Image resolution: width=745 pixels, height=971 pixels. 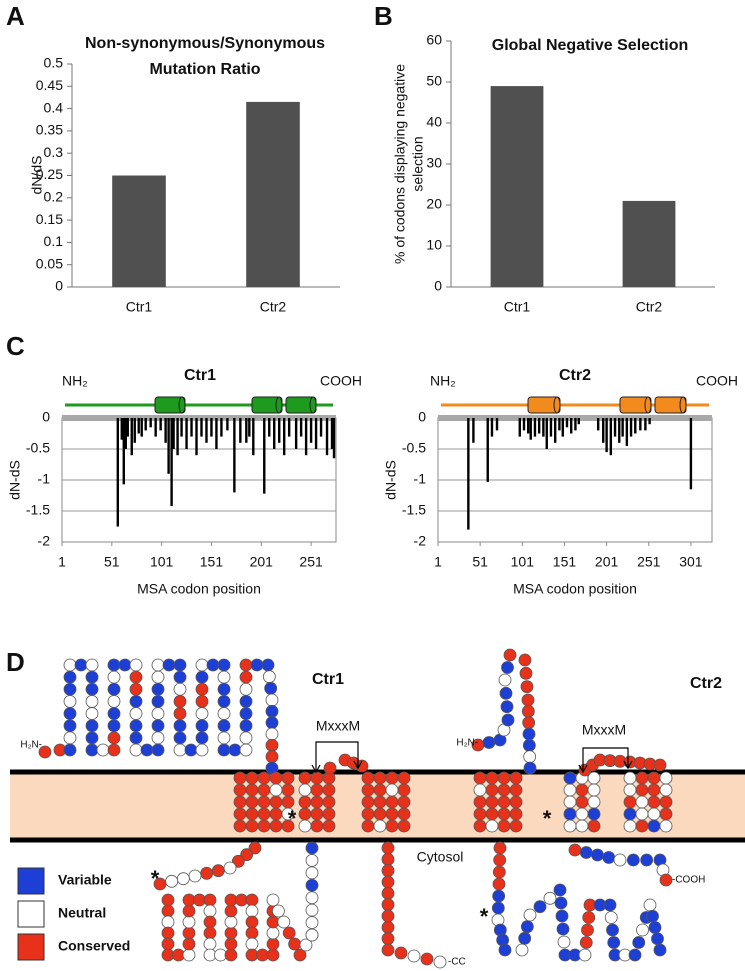 What do you see at coordinates (688, 880) in the screenshot?
I see `c-terminus: -COOH` at bounding box center [688, 880].